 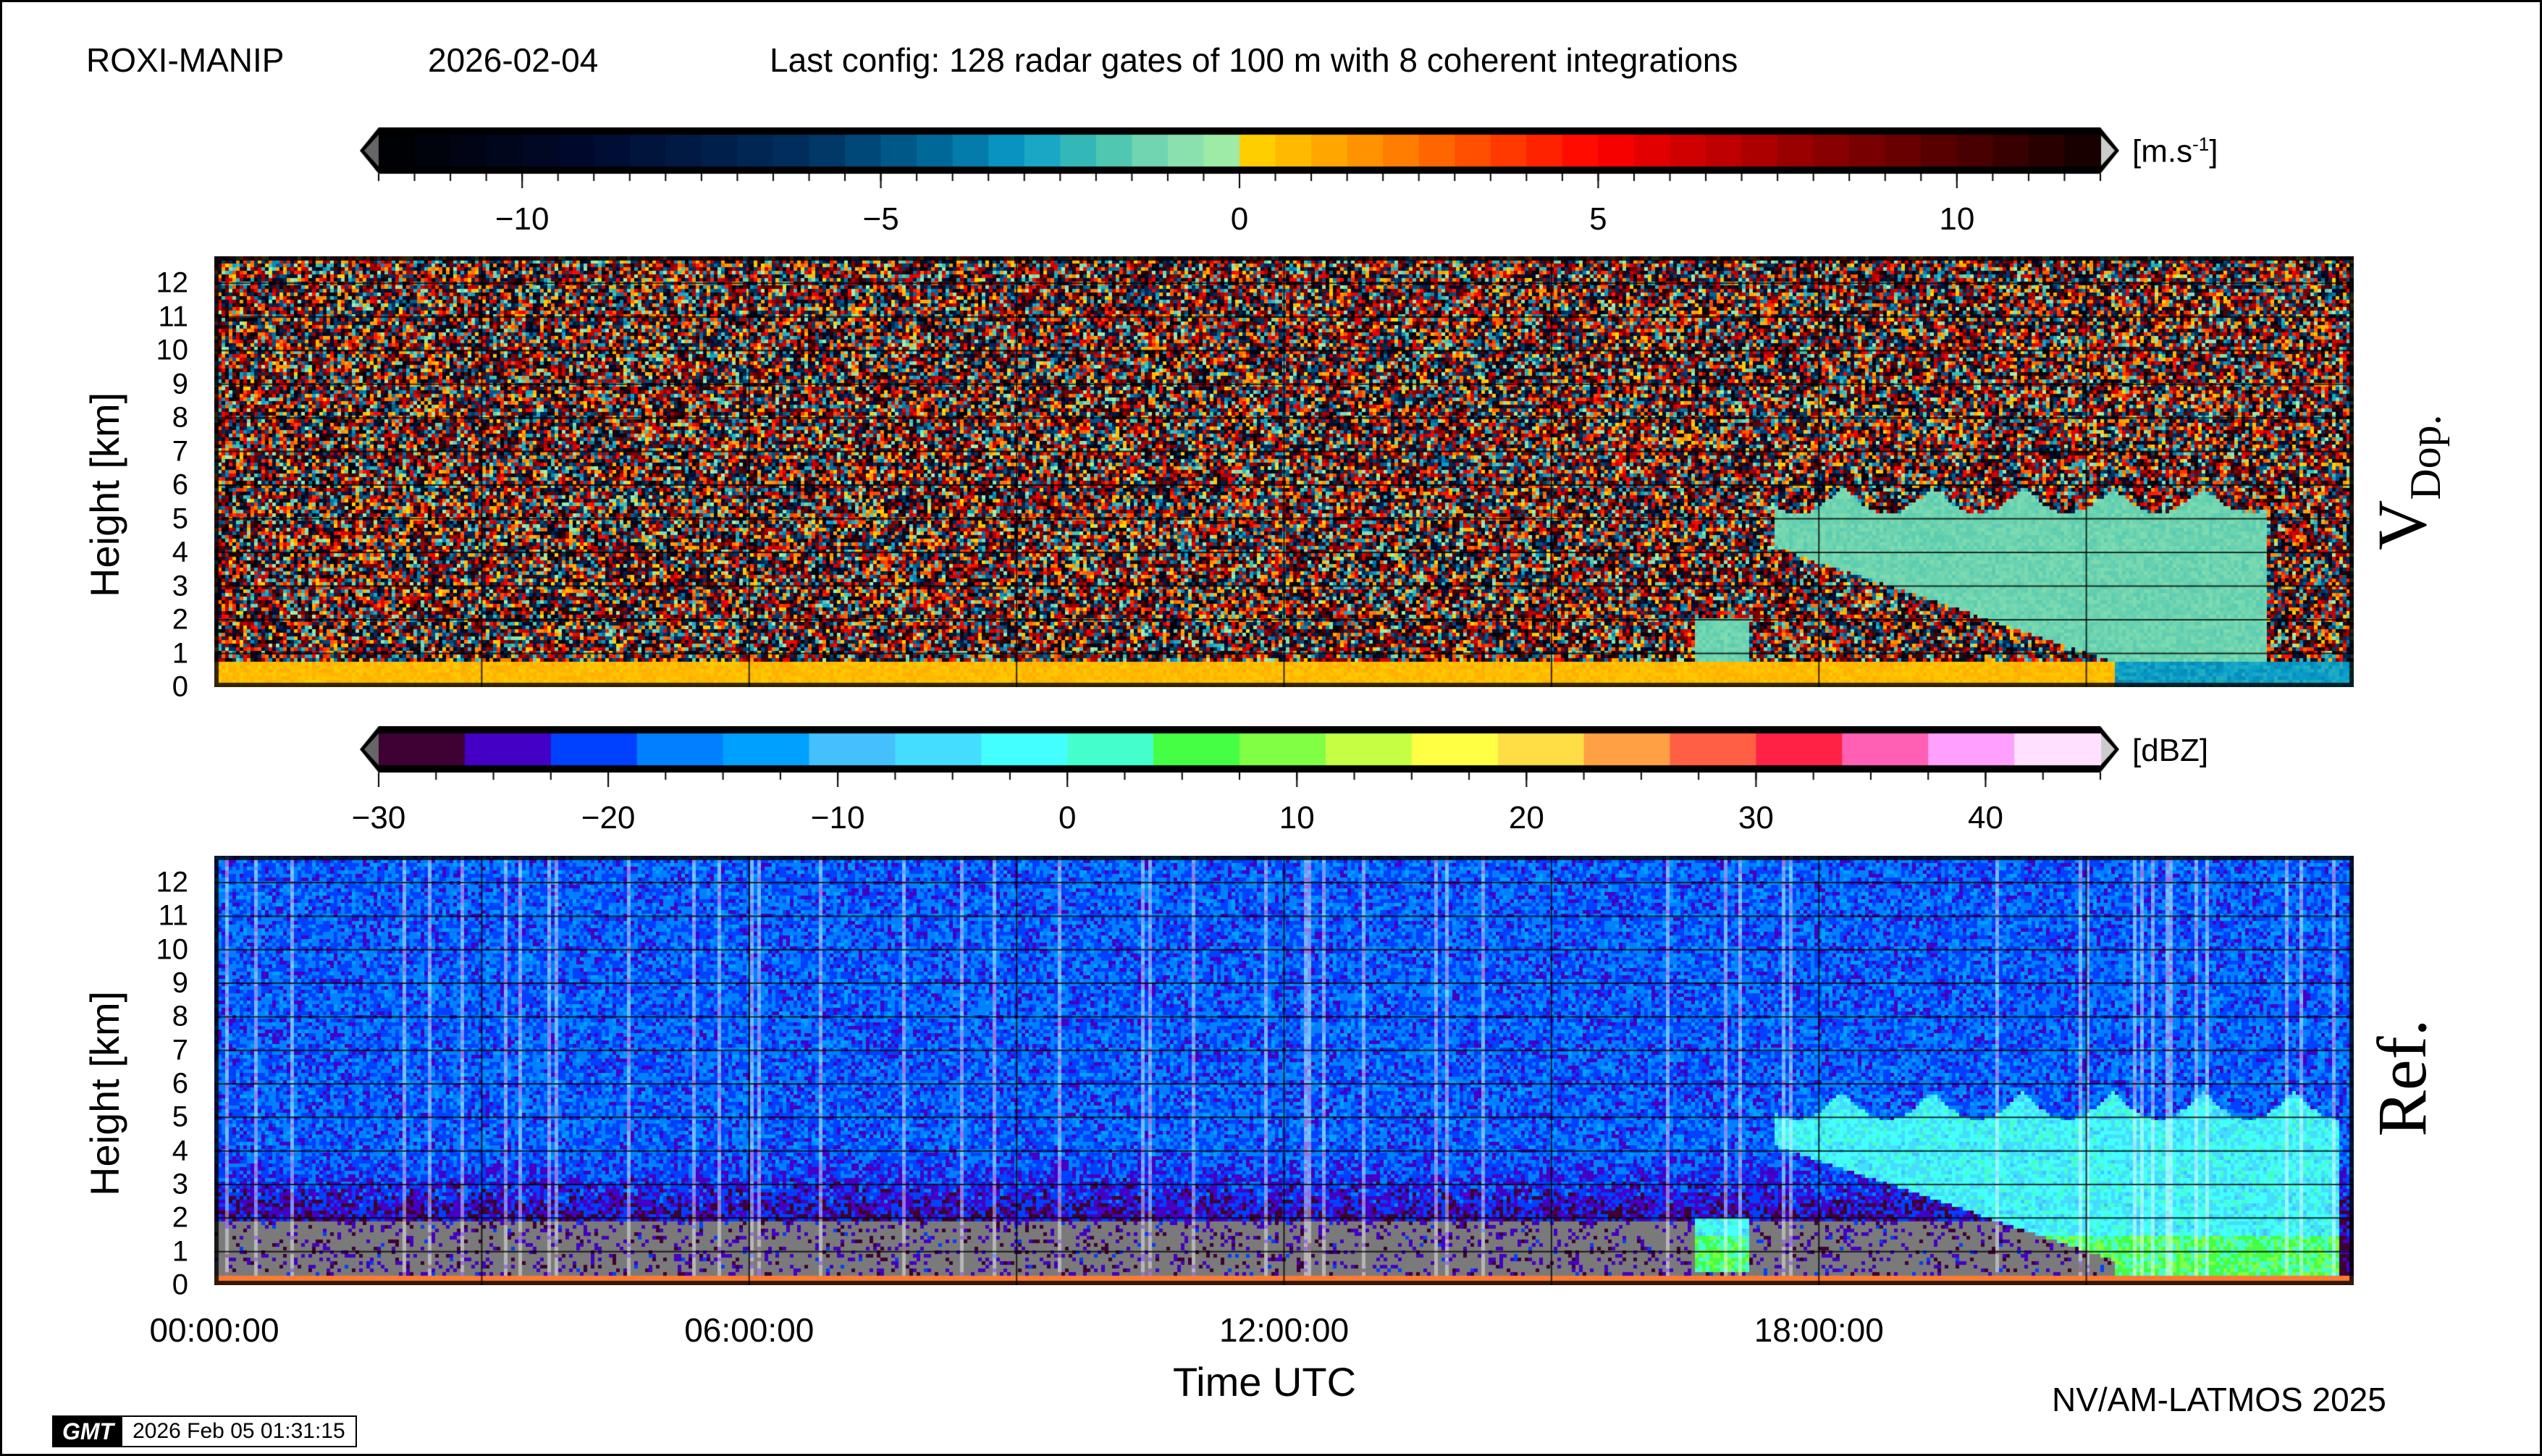 I want to click on reflectivity-colorbar: −30 −20 −10 0 10 20 30 40, so click(x=1235, y=781).